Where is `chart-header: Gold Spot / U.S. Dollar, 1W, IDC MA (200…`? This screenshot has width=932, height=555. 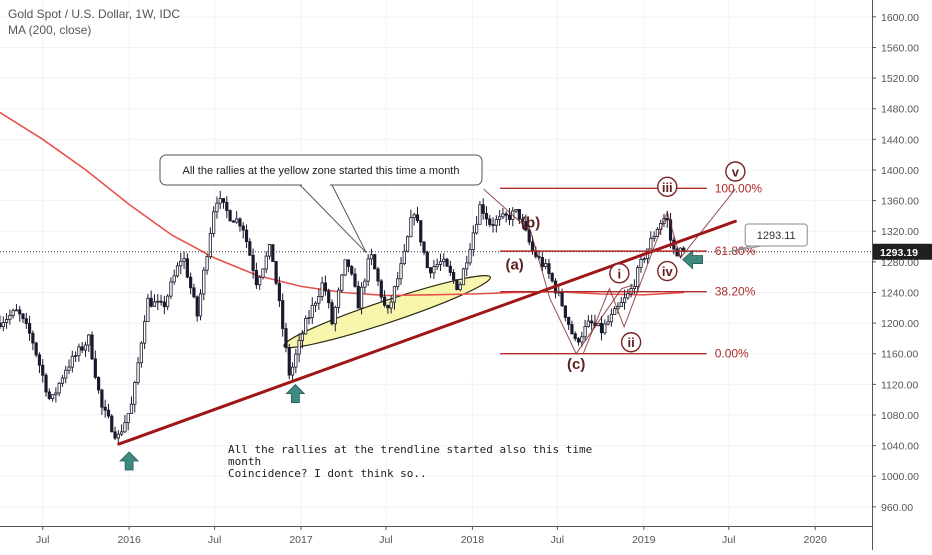 chart-header: Gold Spot / U.S. Dollar, 1W, IDC MA (200… is located at coordinates (94, 22).